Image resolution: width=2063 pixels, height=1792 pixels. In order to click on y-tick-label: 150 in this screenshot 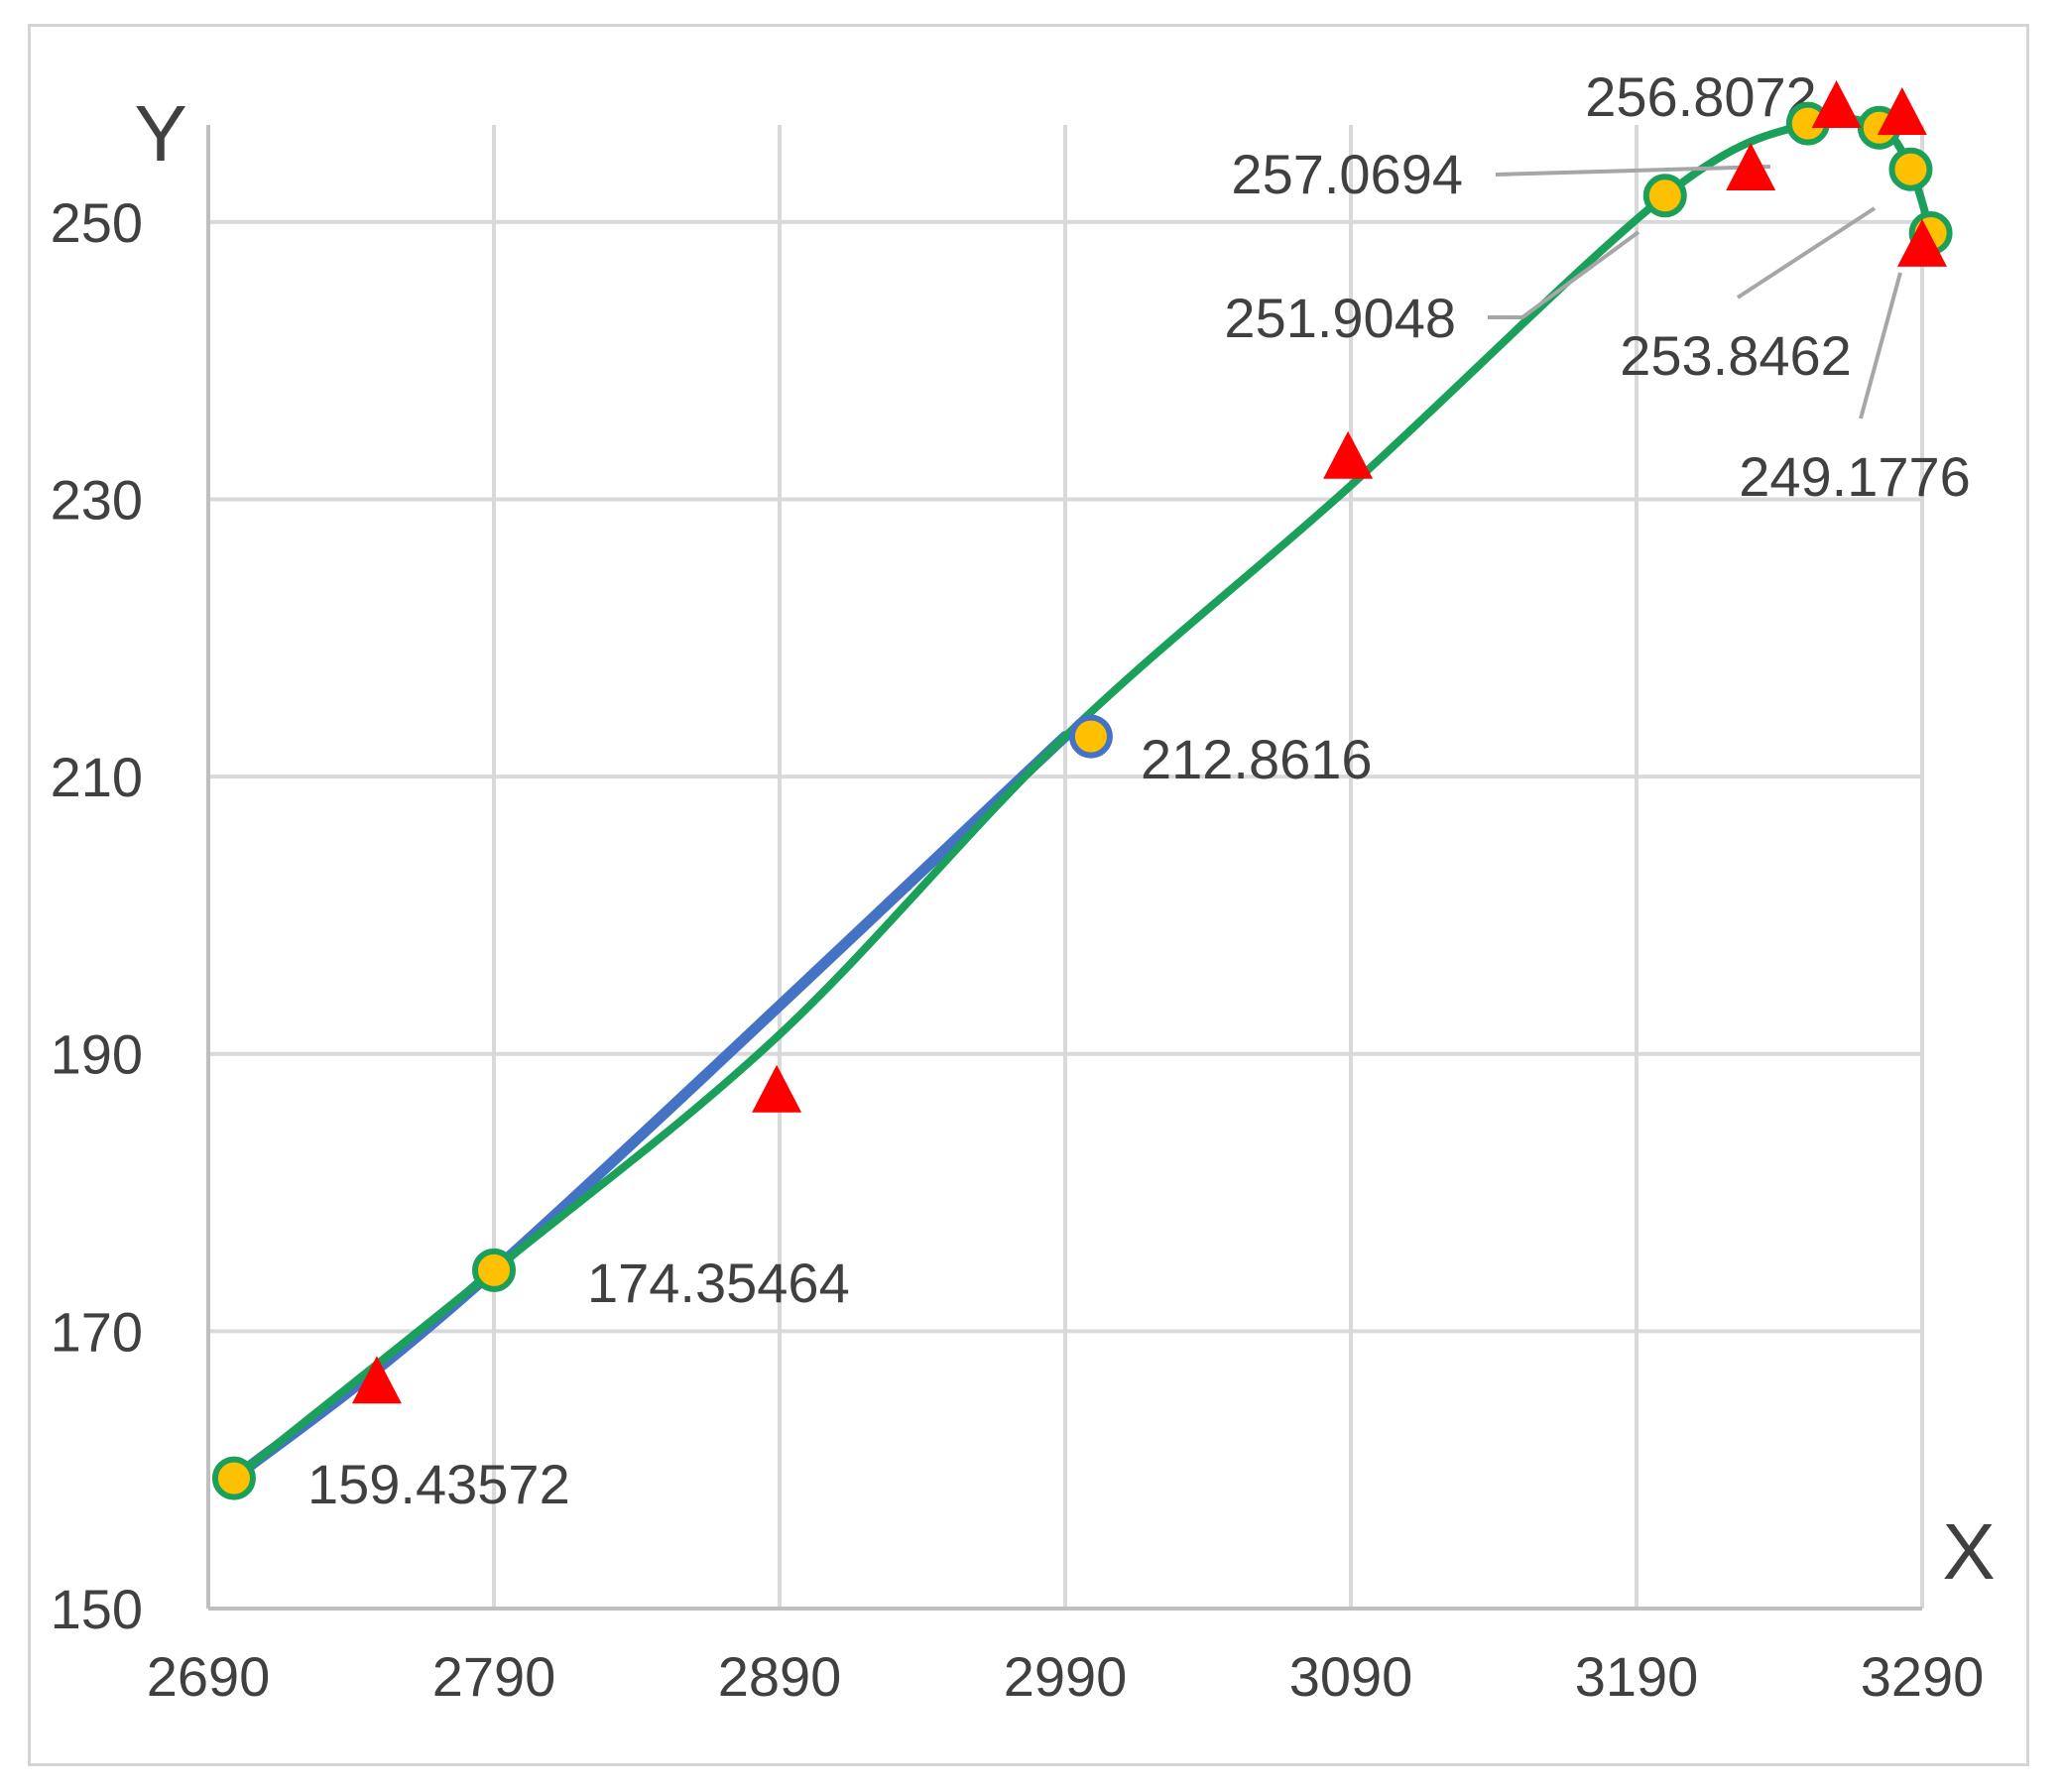, I will do `click(97, 1609)`.